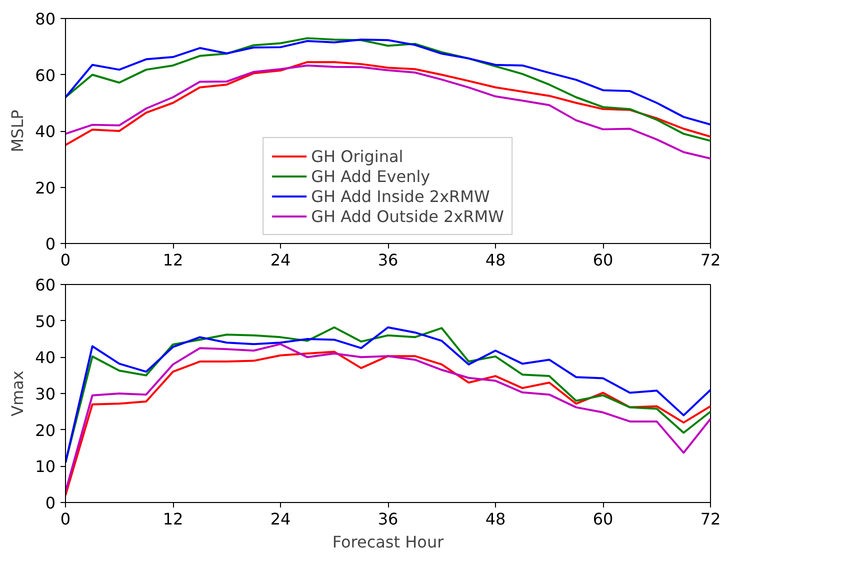 This screenshot has height=570, width=854. Describe the element at coordinates (357, 156) in the screenshot. I see `legend-label: GH Original` at that location.